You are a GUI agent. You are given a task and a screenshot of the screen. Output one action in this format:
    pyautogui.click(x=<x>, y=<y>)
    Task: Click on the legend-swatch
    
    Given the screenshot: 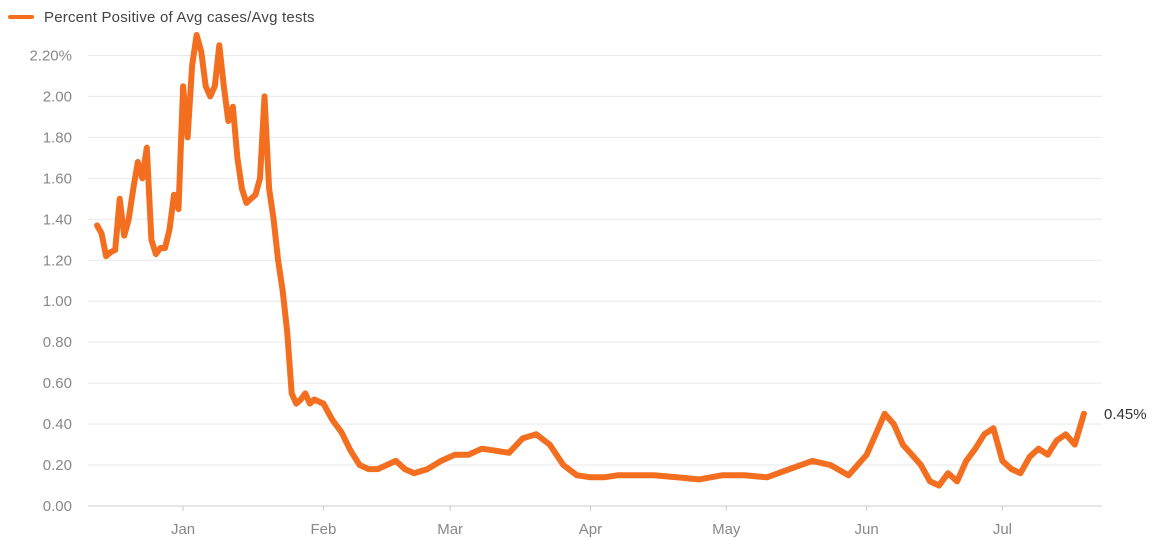 What is the action you would take?
    pyautogui.click(x=21, y=17)
    